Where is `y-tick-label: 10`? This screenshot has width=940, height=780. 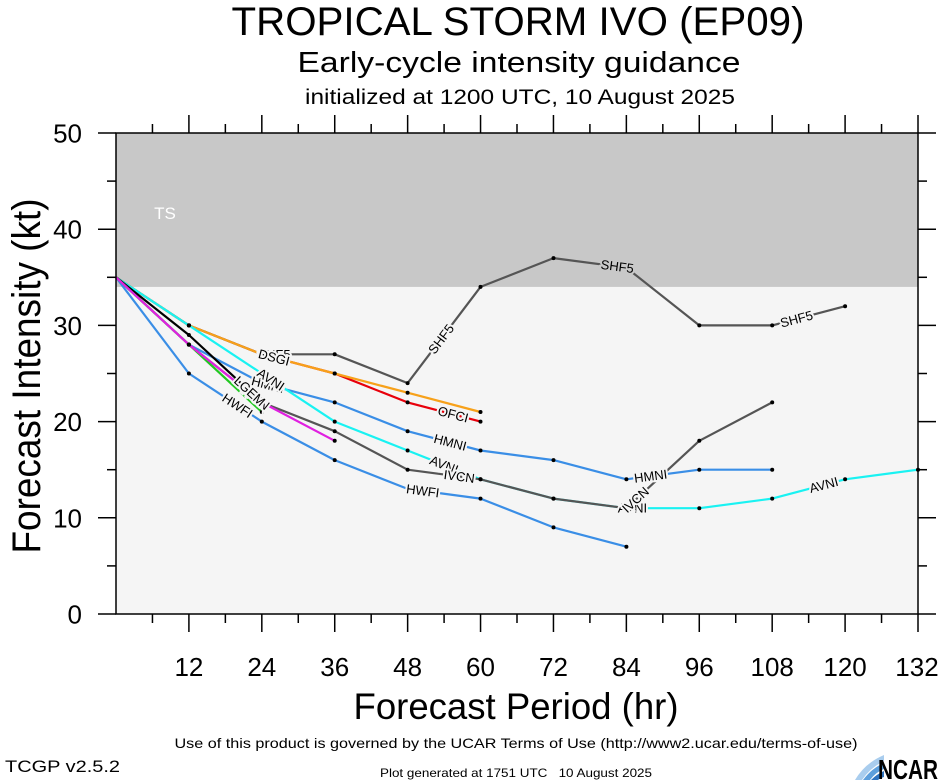 y-tick-label: 10 is located at coordinates (67, 518).